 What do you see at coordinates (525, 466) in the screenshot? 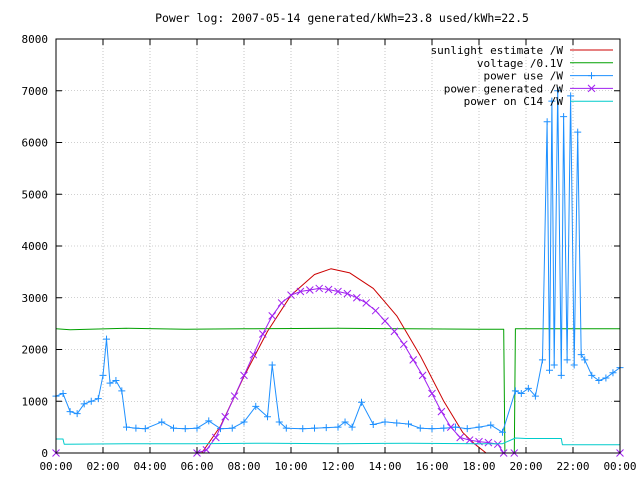
I see `x-tick-label: 20:00` at bounding box center [525, 466].